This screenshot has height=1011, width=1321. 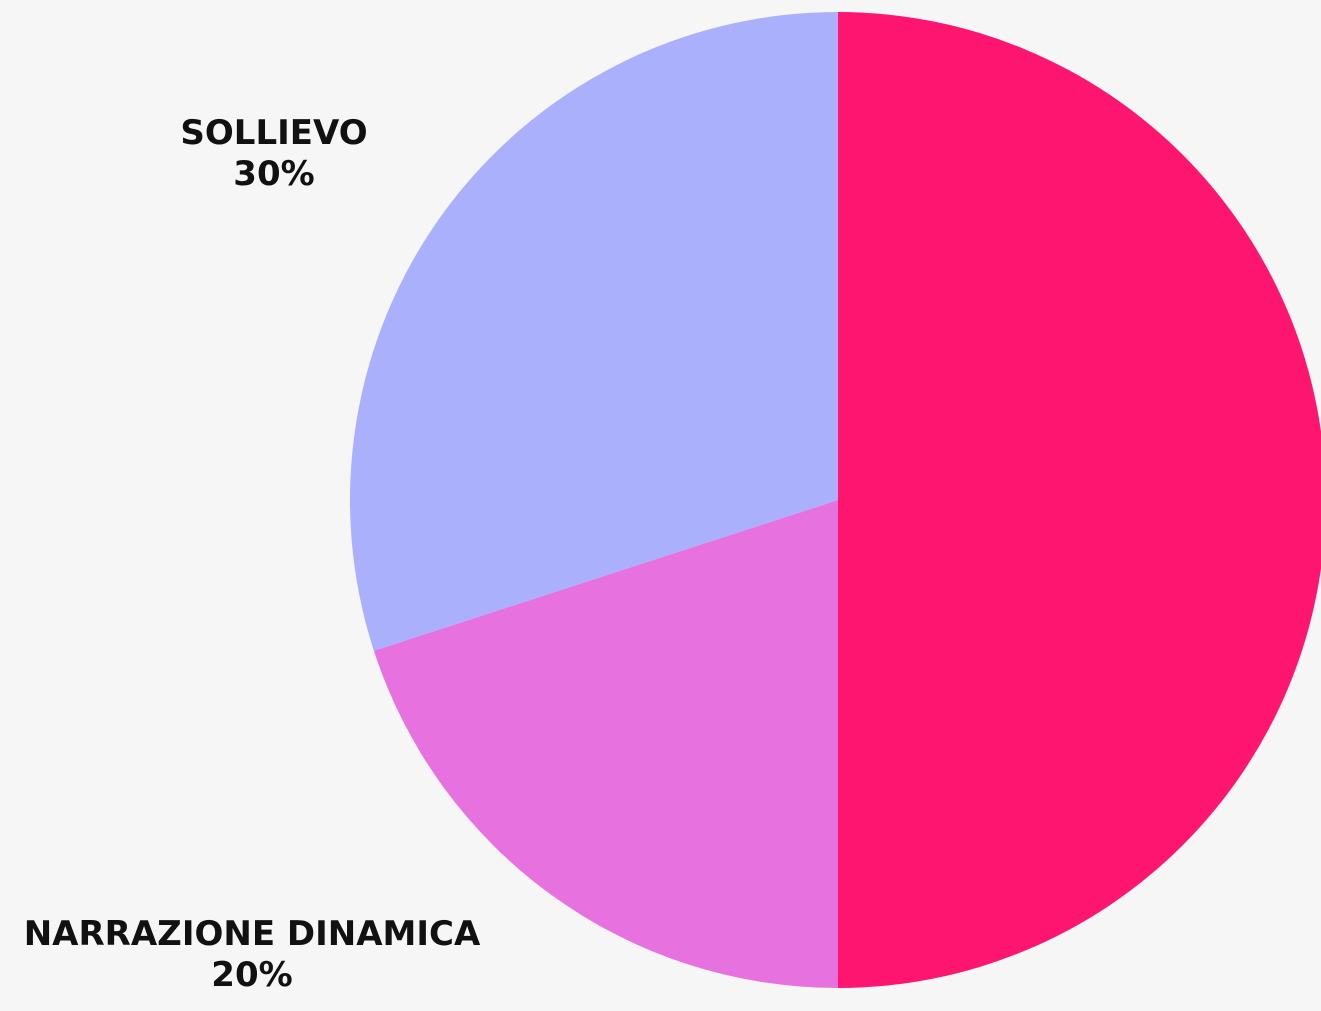 I want to click on slice-label-sollievo: SOLLIEVO 30%, so click(x=273, y=154).